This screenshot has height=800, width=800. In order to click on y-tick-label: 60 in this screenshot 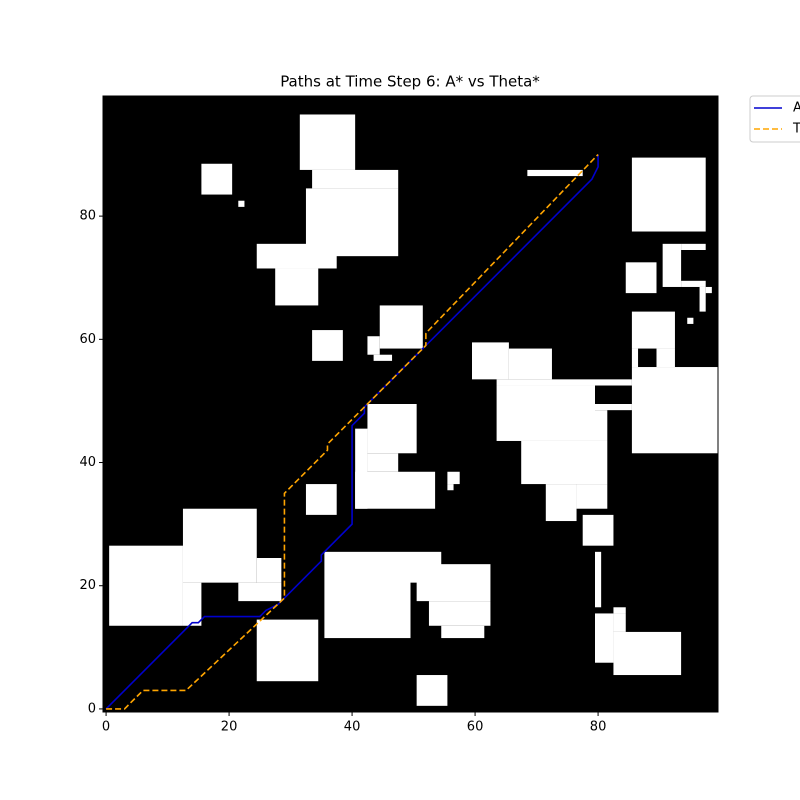, I will do `click(87, 339)`.